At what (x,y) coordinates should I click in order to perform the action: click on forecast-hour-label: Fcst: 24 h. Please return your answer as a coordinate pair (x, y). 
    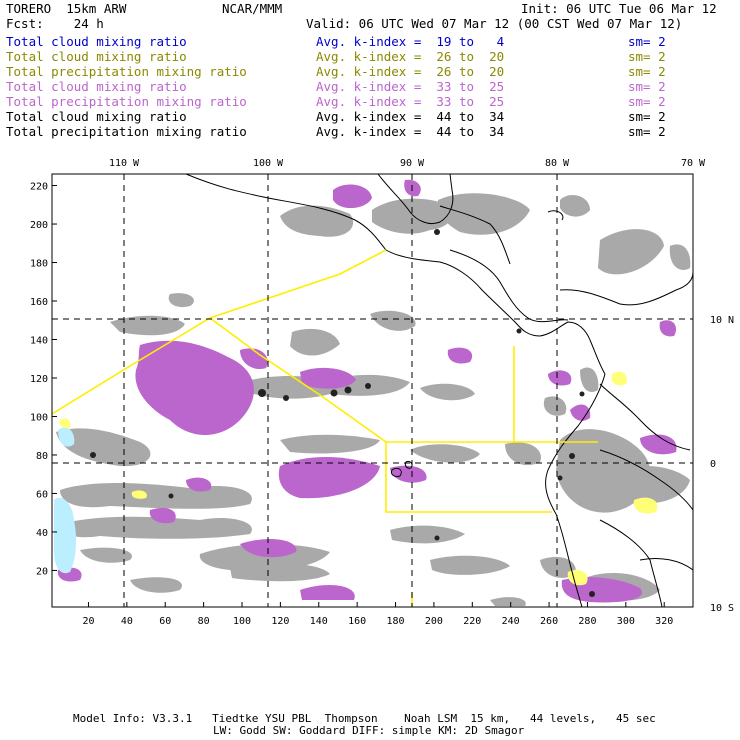
    Looking at the image, I should click on (55, 23).